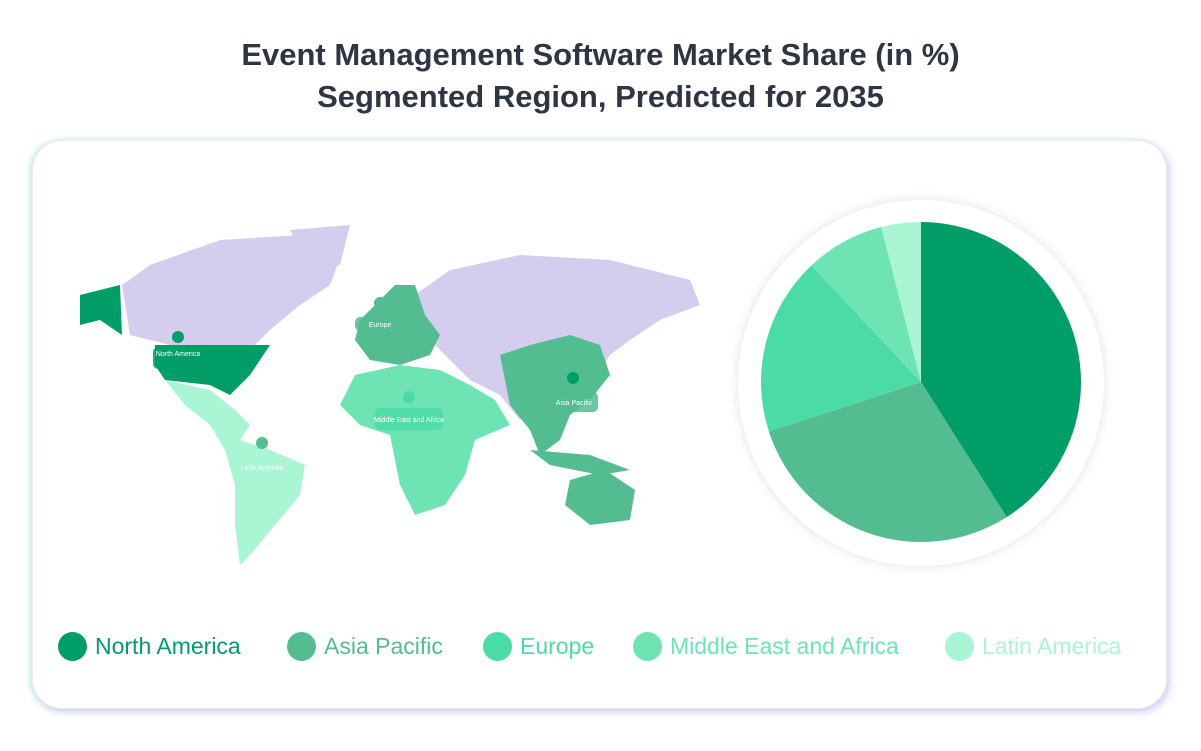 This screenshot has width=1201, height=751. I want to click on pie-slice-north-america, so click(1001, 370).